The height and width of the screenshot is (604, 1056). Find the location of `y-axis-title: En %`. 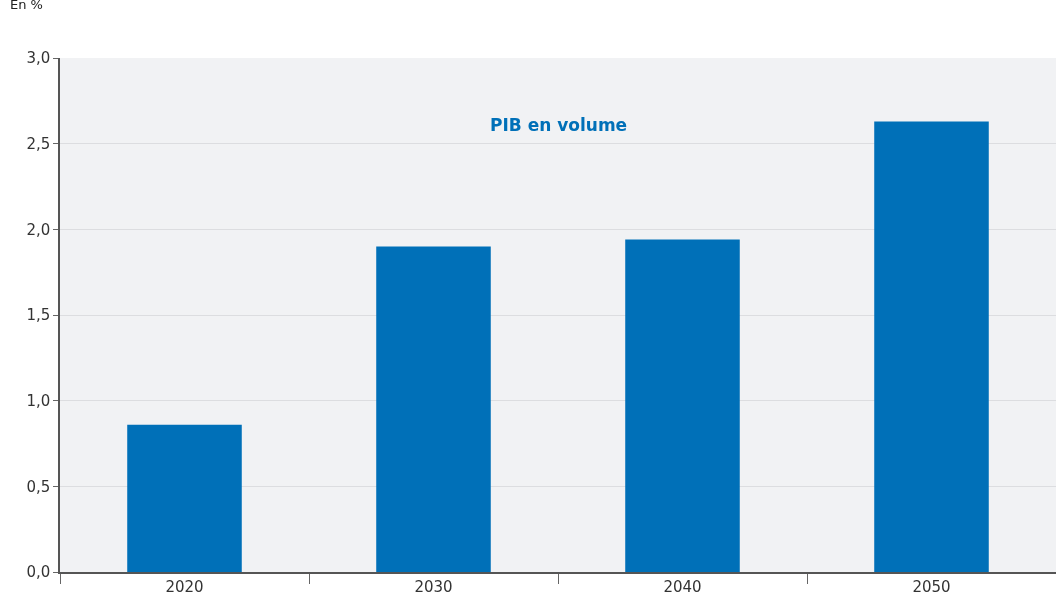

y-axis-title: En % is located at coordinates (26, 6).